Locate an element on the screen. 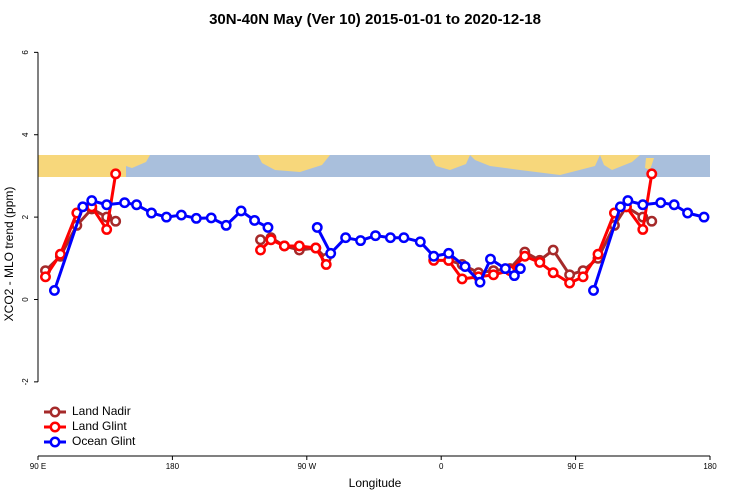  map-strip is located at coordinates (374, 166).